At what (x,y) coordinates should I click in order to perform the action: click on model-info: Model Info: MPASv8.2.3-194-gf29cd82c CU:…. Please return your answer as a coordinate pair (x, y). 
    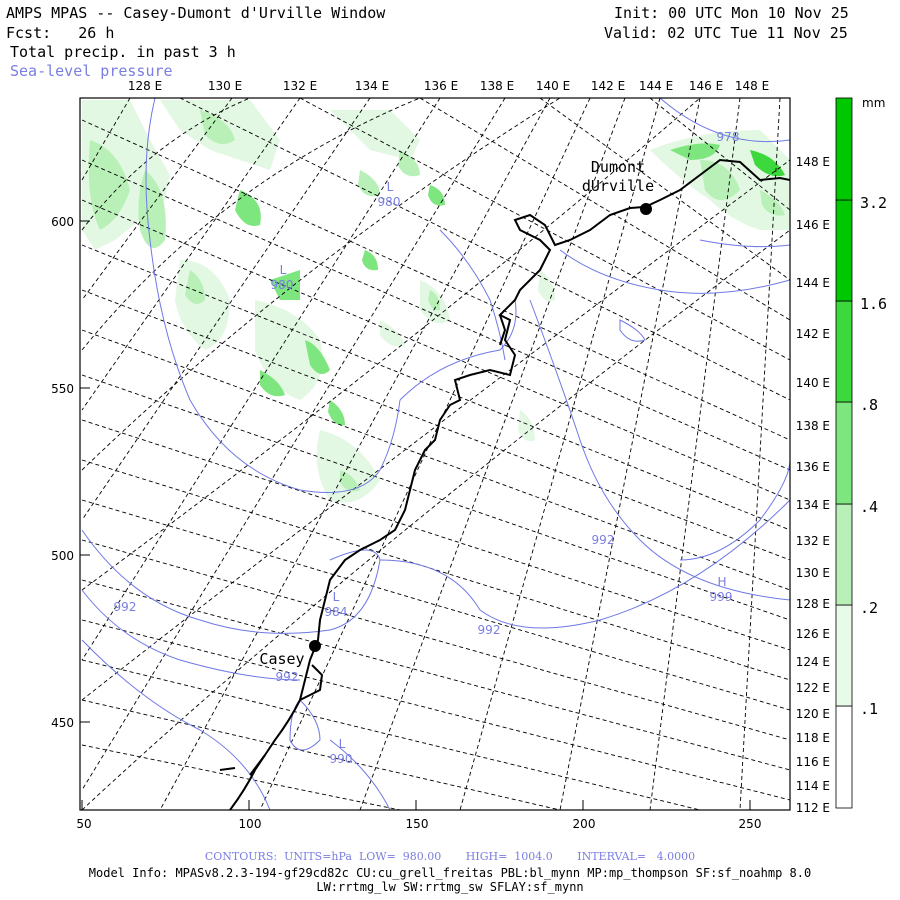
    Looking at the image, I should click on (450, 873).